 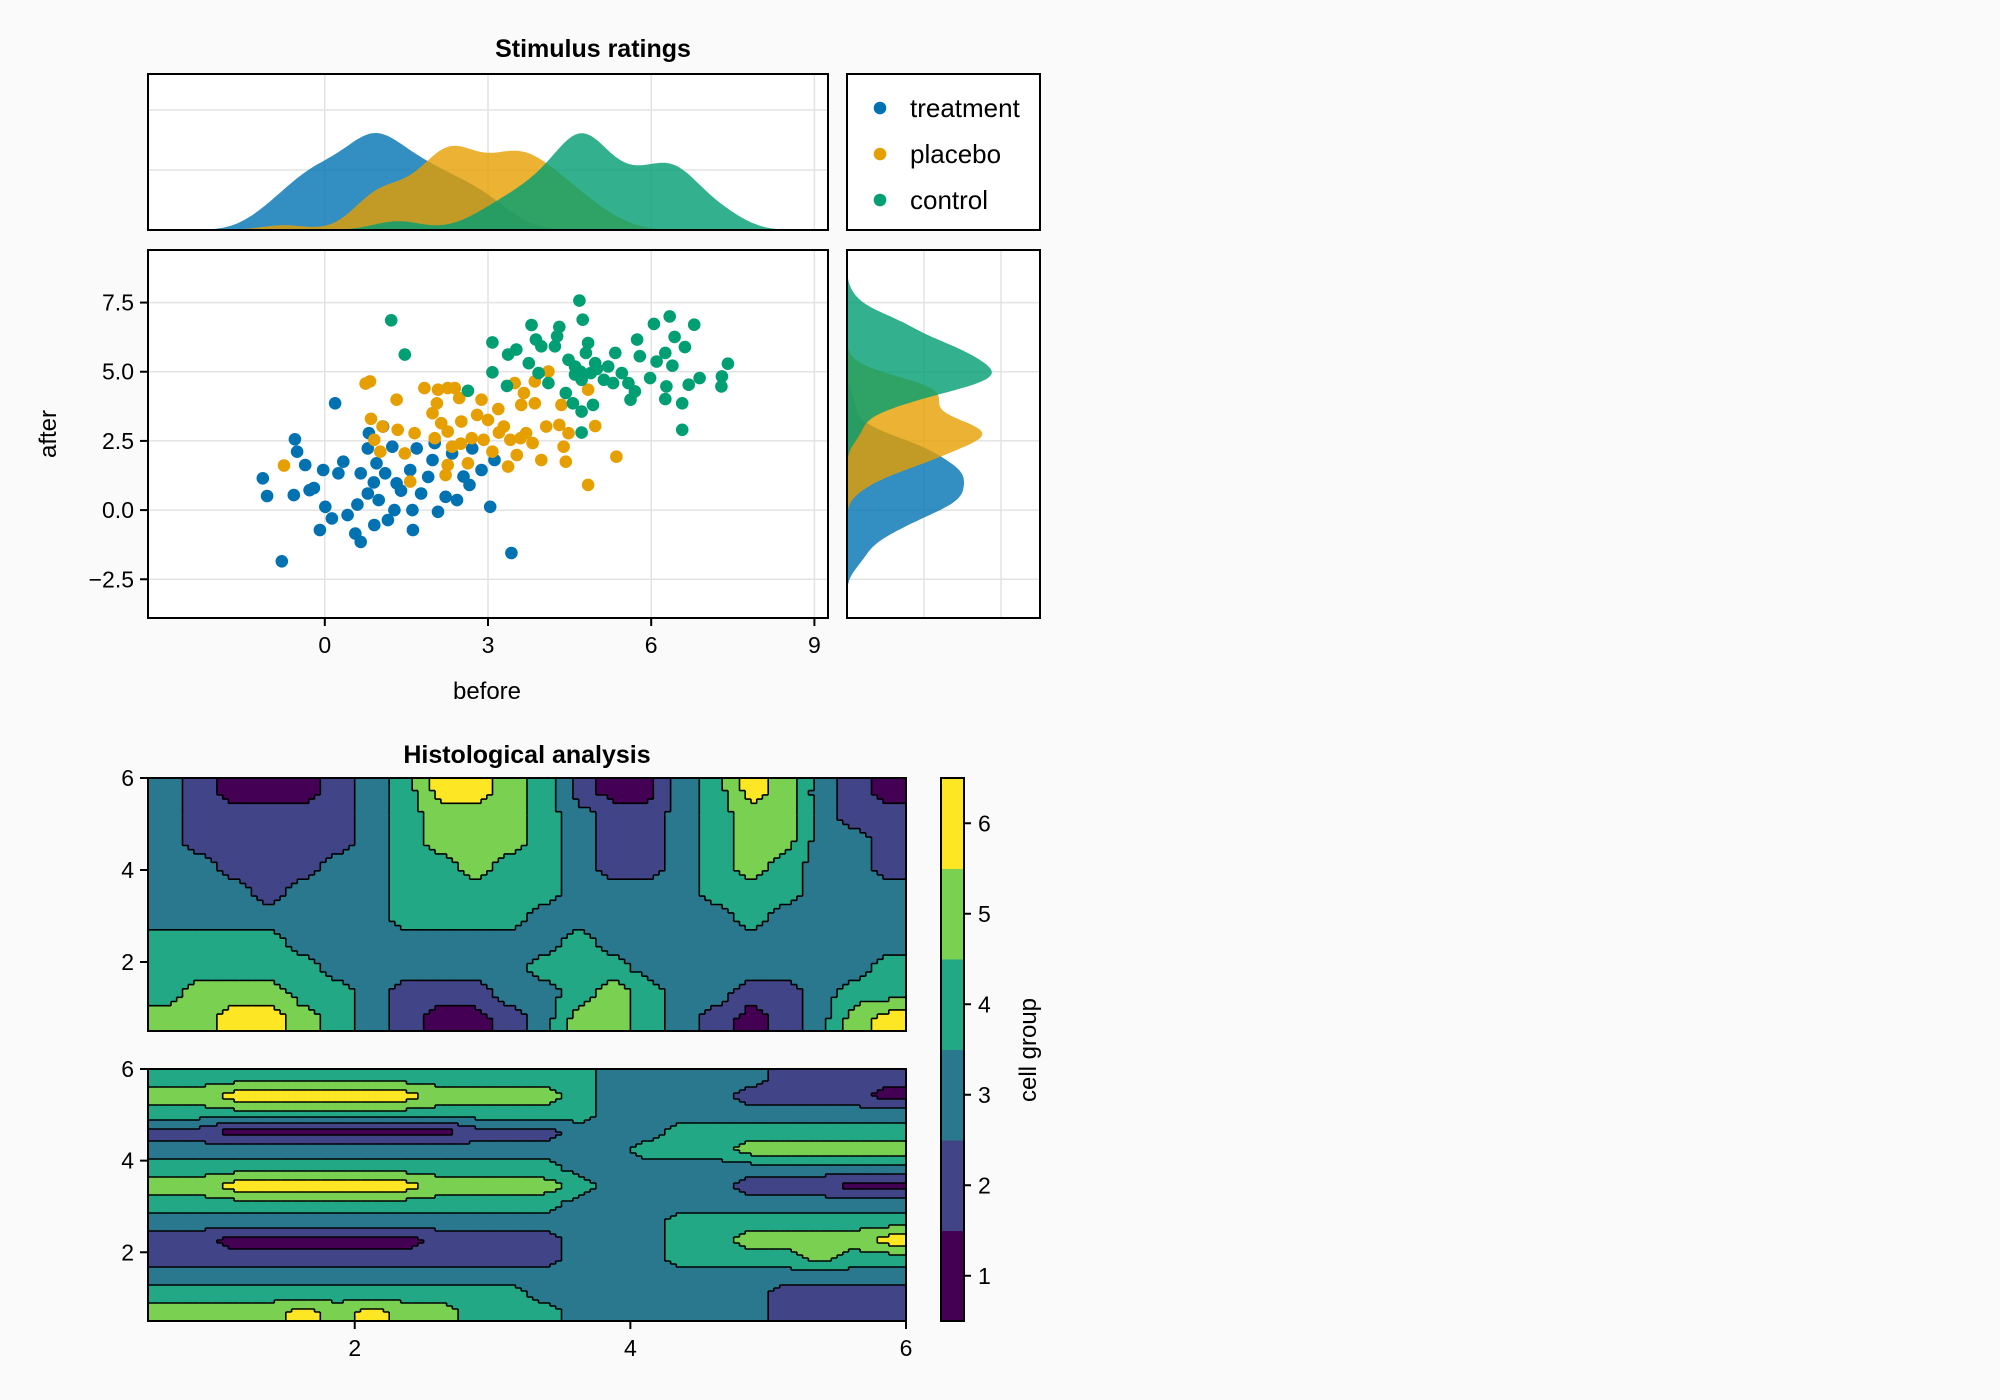 What do you see at coordinates (527, 1195) in the screenshot?
I see `contour-lines` at bounding box center [527, 1195].